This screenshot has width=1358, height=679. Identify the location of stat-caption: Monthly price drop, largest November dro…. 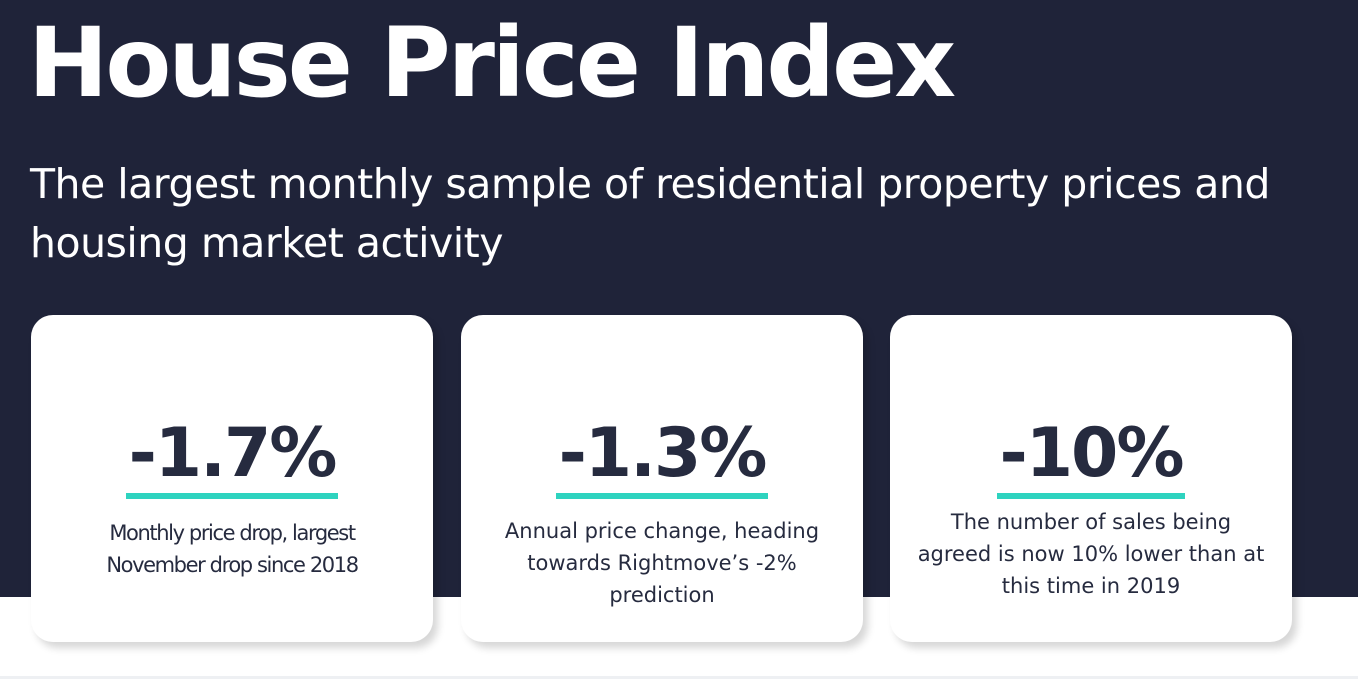
(232, 549).